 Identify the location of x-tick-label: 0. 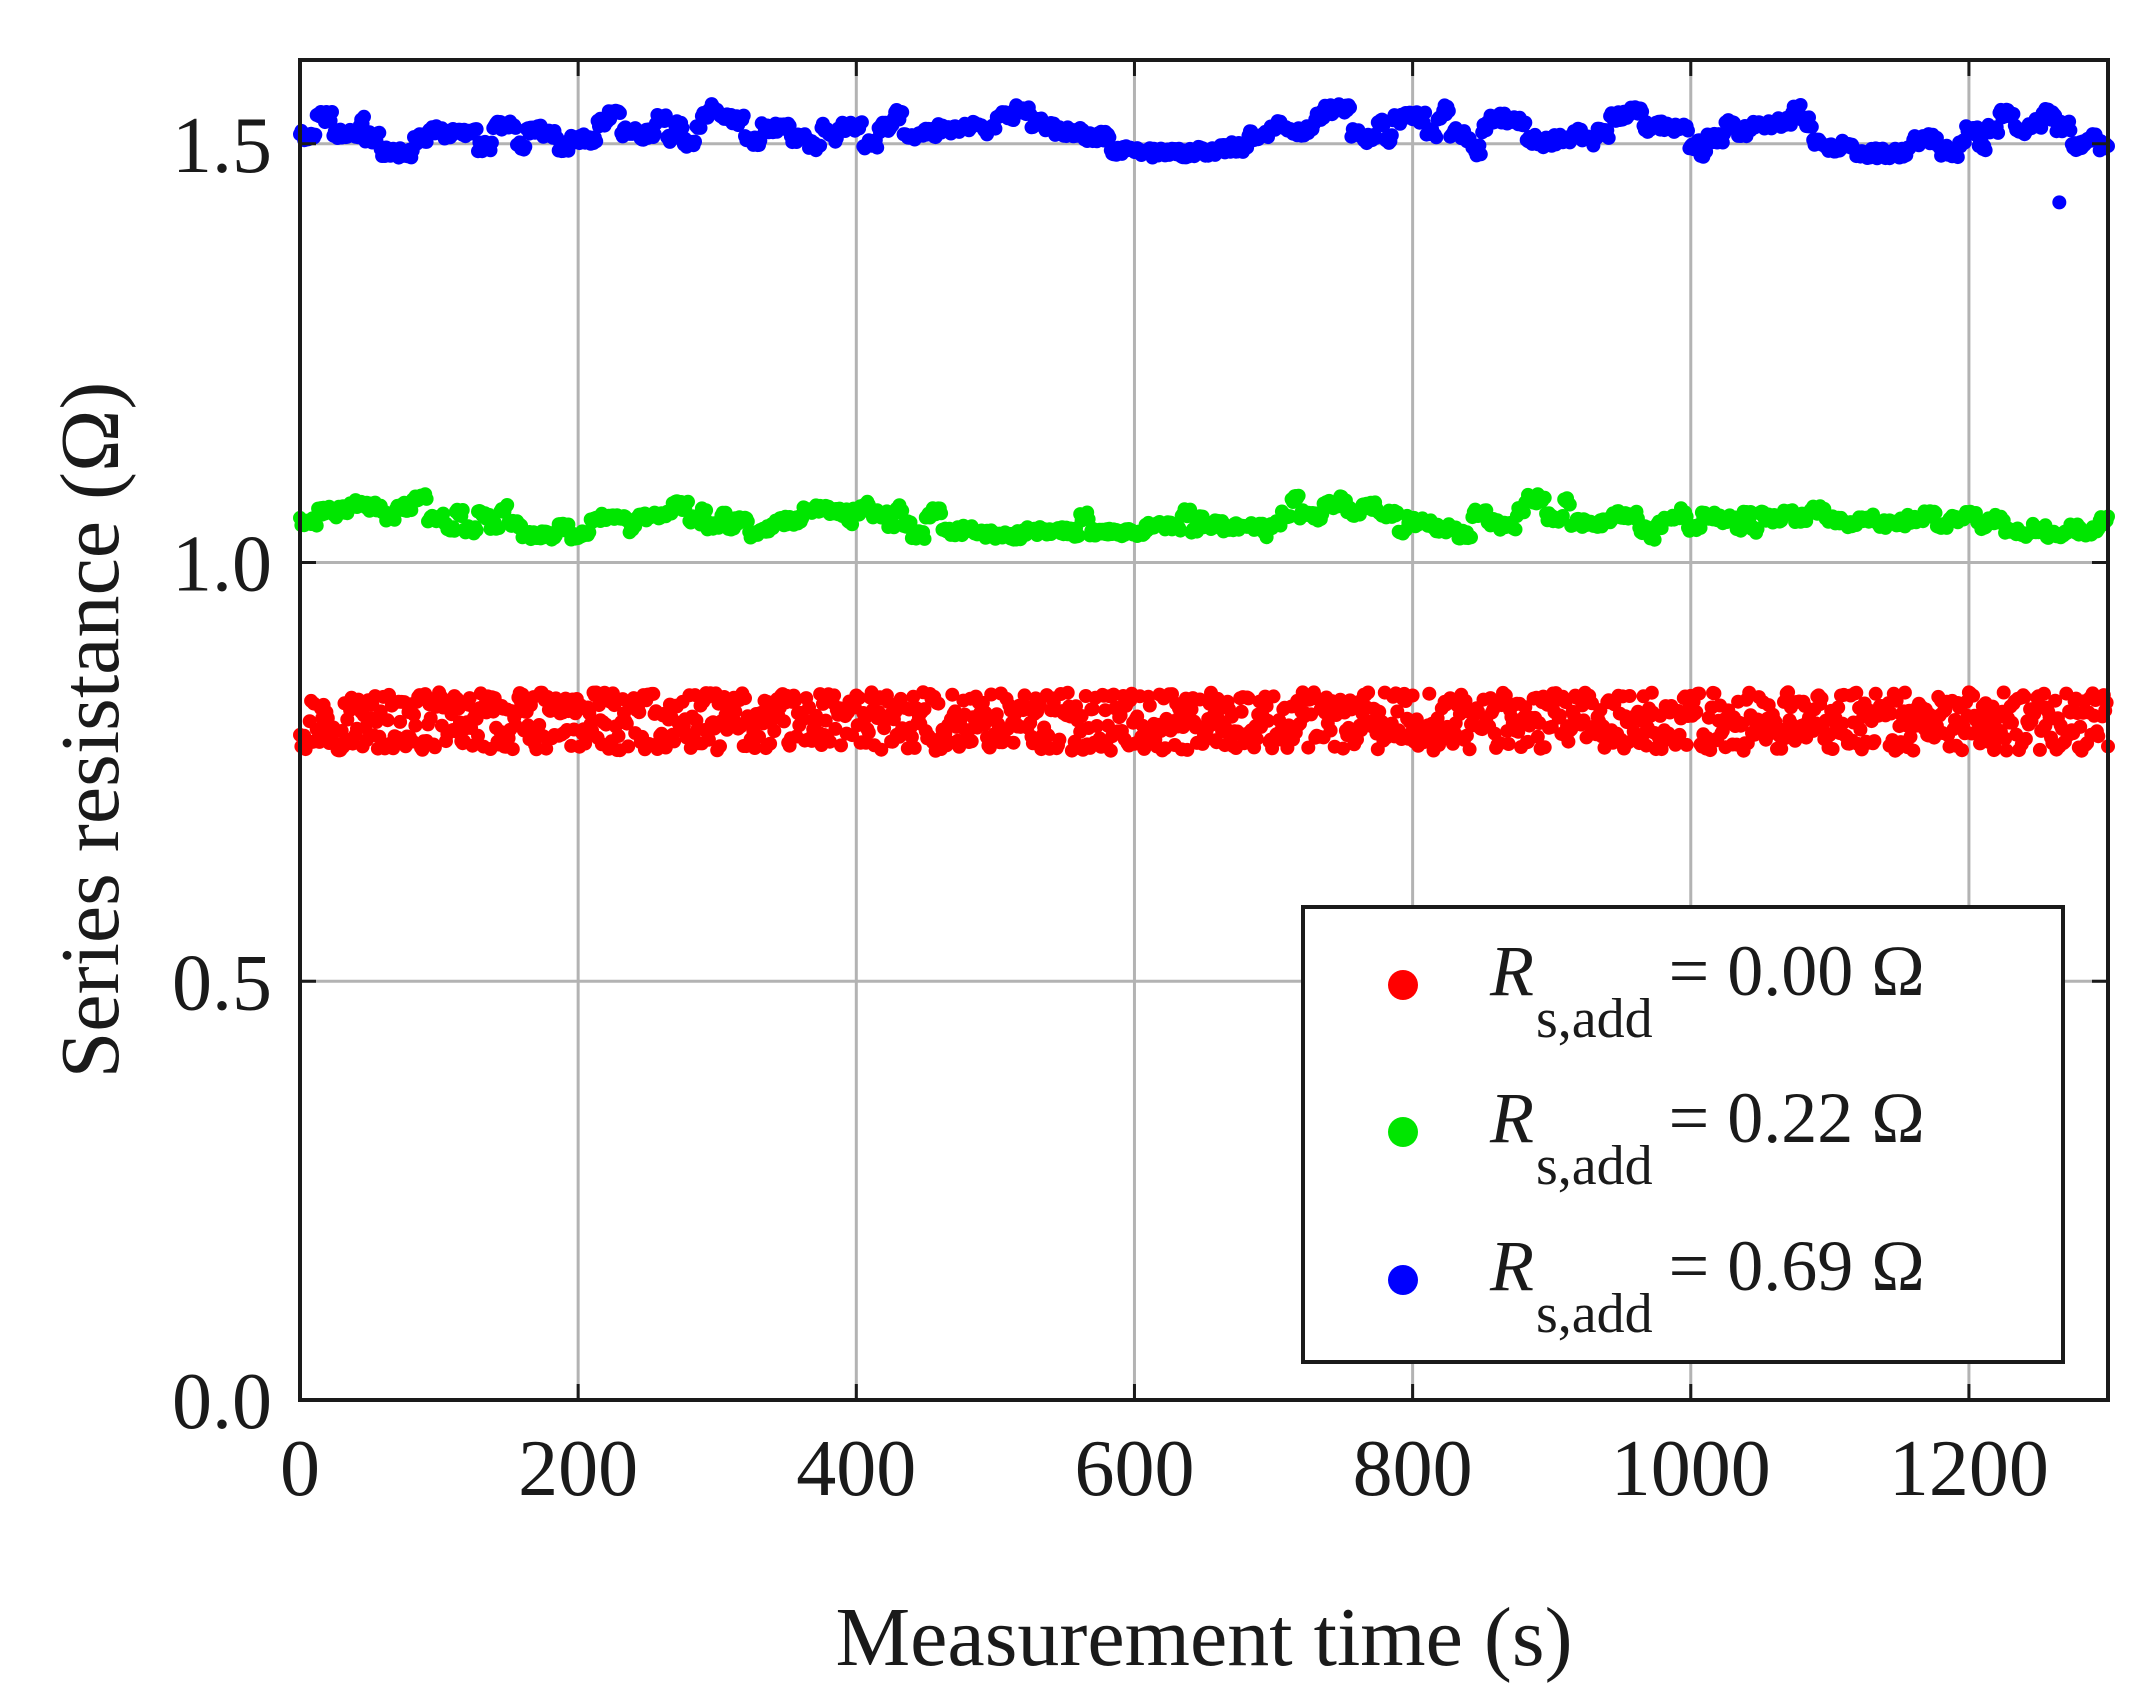
(300, 1469).